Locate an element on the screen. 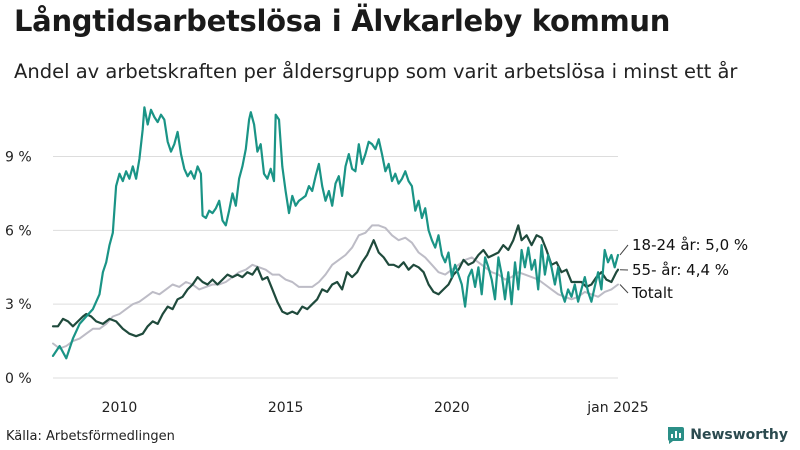 This screenshot has height=450, width=800. y-tick-label-2: 6 % is located at coordinates (18, 231).